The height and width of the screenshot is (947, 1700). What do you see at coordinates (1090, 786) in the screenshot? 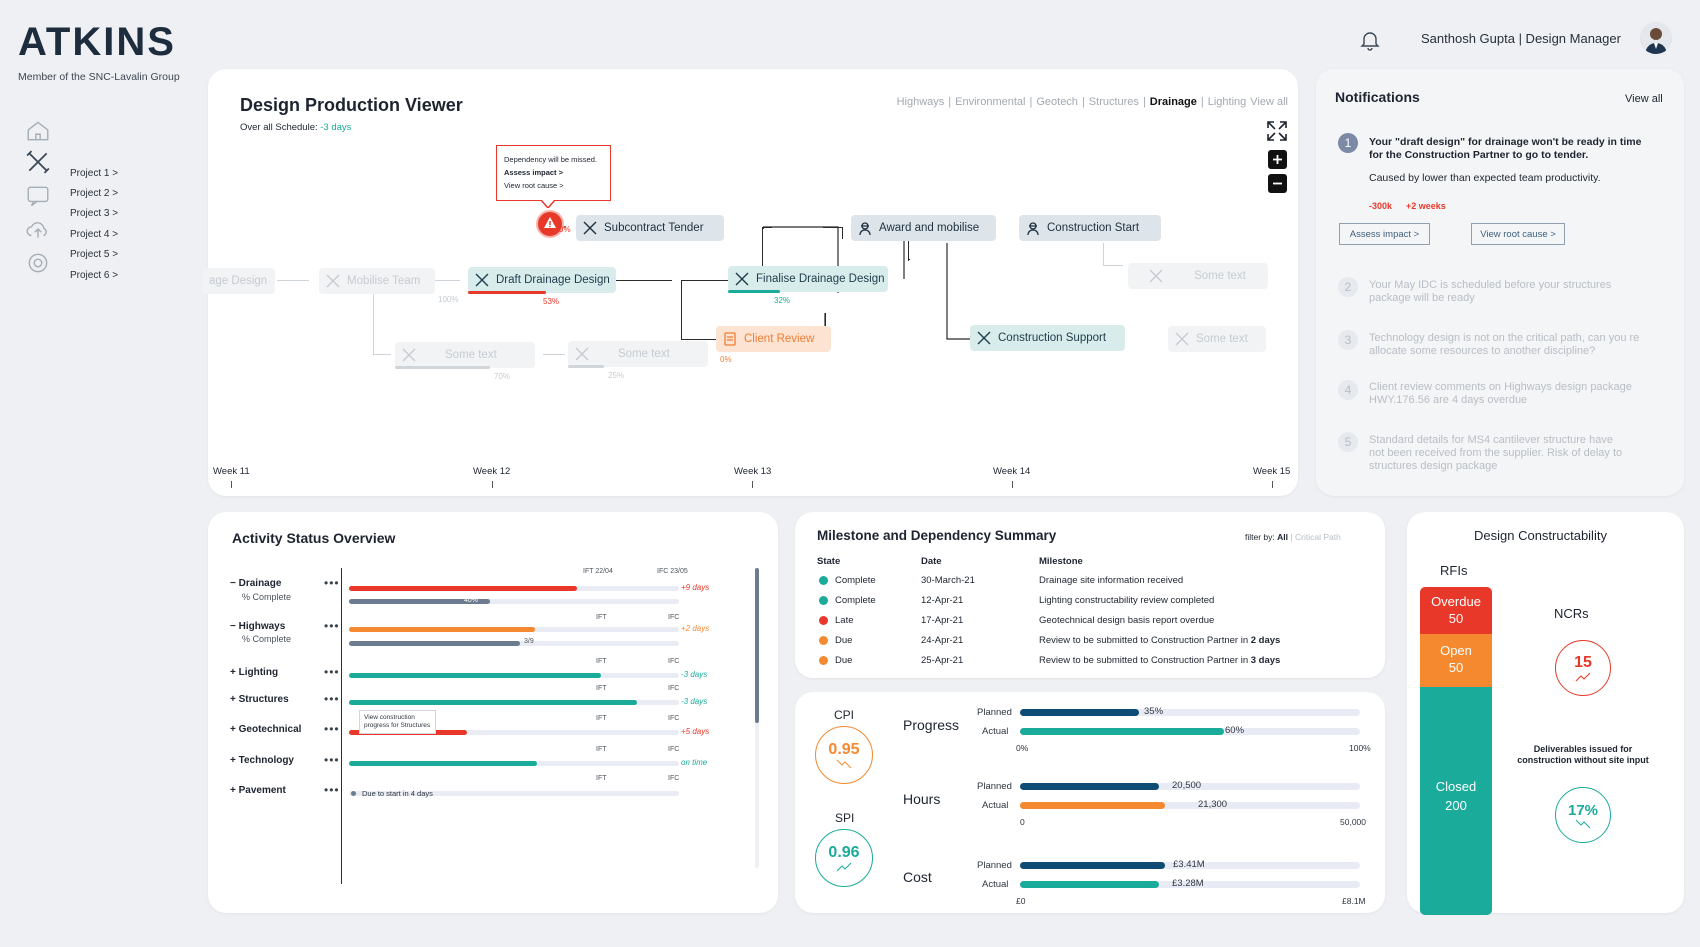
I see `hours-planned-bar` at bounding box center [1090, 786].